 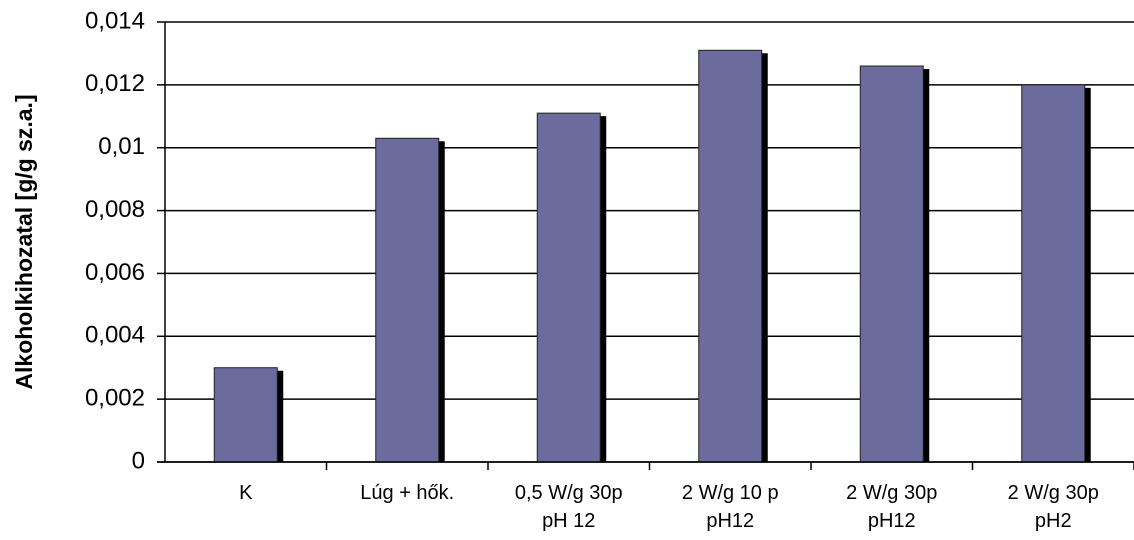 I want to click on x-tick-label: K, so click(x=246, y=493).